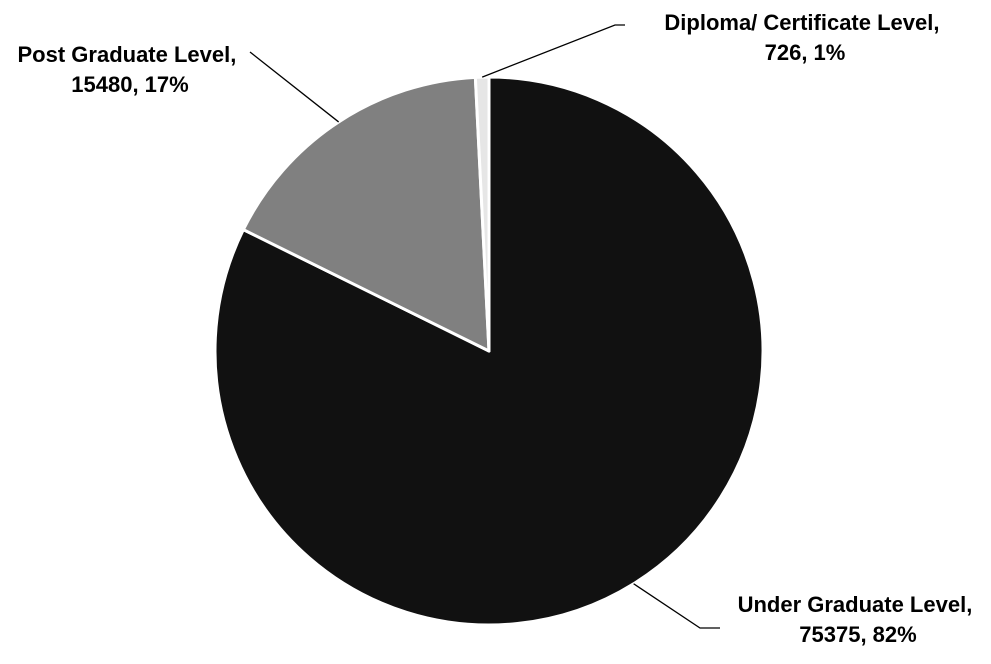 The height and width of the screenshot is (664, 991). Describe the element at coordinates (130, 69) in the screenshot. I see `data-label-post-graduate: Post Graduate Level, 15480, 17%` at that location.